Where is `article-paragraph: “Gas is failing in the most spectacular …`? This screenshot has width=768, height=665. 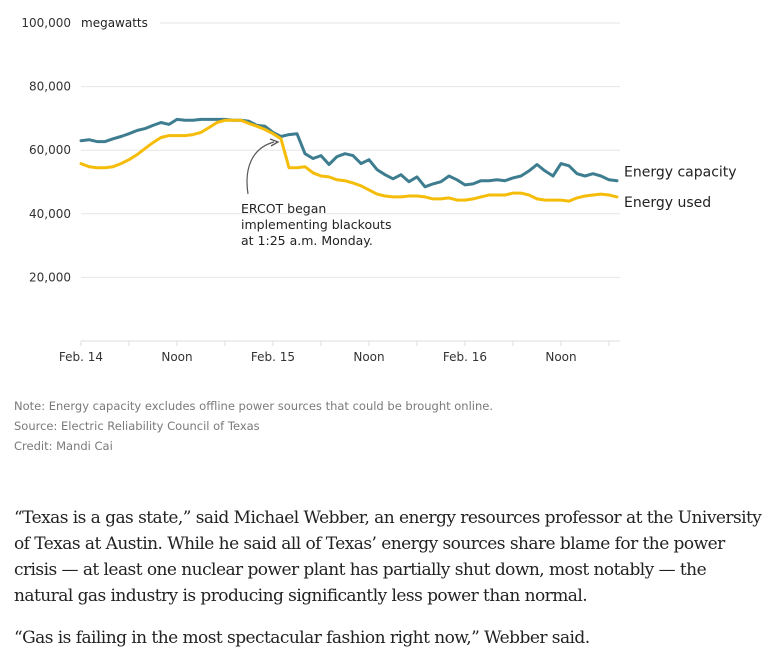
article-paragraph: “Gas is failing in the most spectacular … is located at coordinates (302, 638).